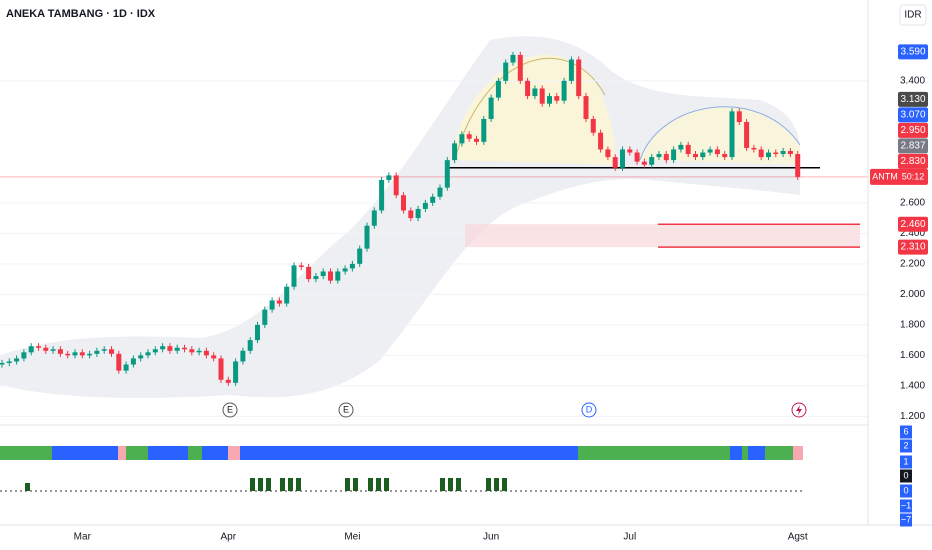 The height and width of the screenshot is (550, 932). I want to click on last-price-symbol: ANTM, so click(885, 176).